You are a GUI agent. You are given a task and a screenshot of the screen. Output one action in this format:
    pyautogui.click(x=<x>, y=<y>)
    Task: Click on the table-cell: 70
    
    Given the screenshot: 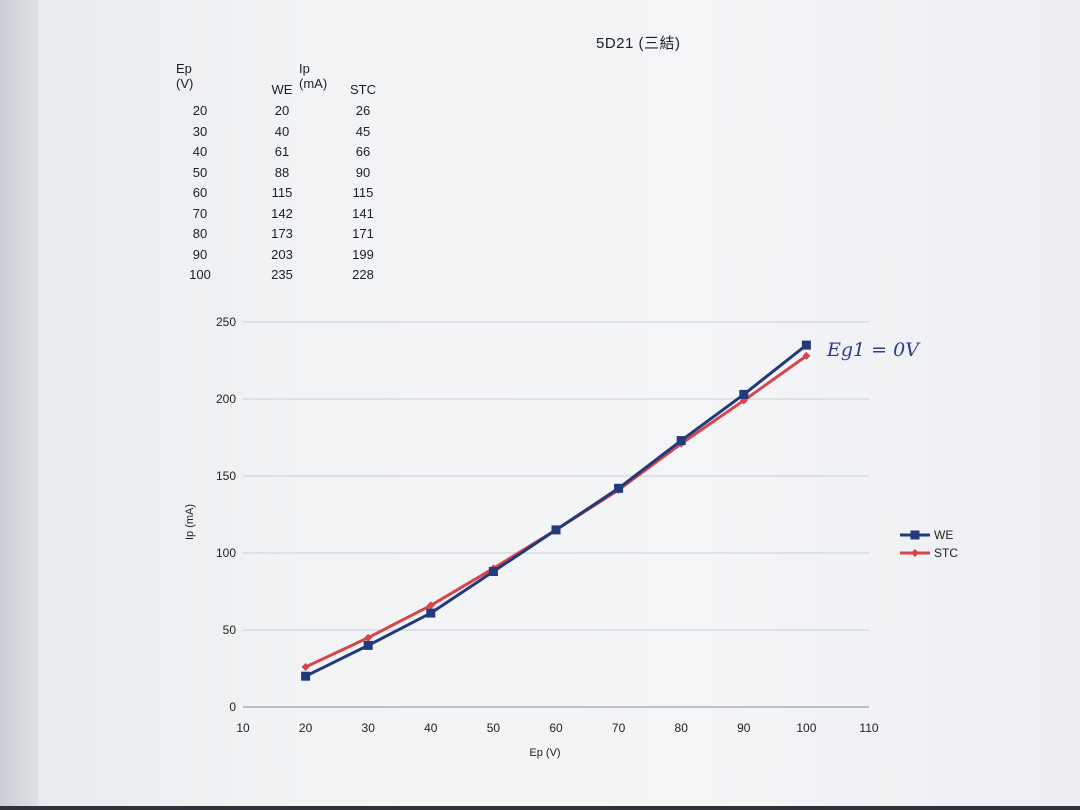 What is the action you would take?
    pyautogui.click(x=200, y=213)
    